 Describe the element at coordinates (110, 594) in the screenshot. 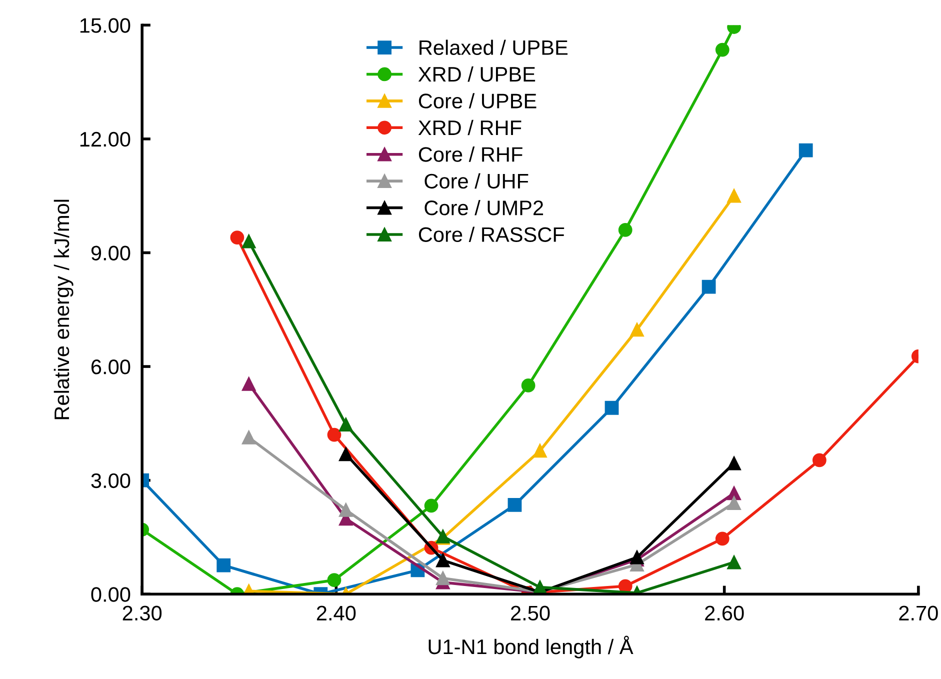

I see `y-tick-label: 0.00` at that location.